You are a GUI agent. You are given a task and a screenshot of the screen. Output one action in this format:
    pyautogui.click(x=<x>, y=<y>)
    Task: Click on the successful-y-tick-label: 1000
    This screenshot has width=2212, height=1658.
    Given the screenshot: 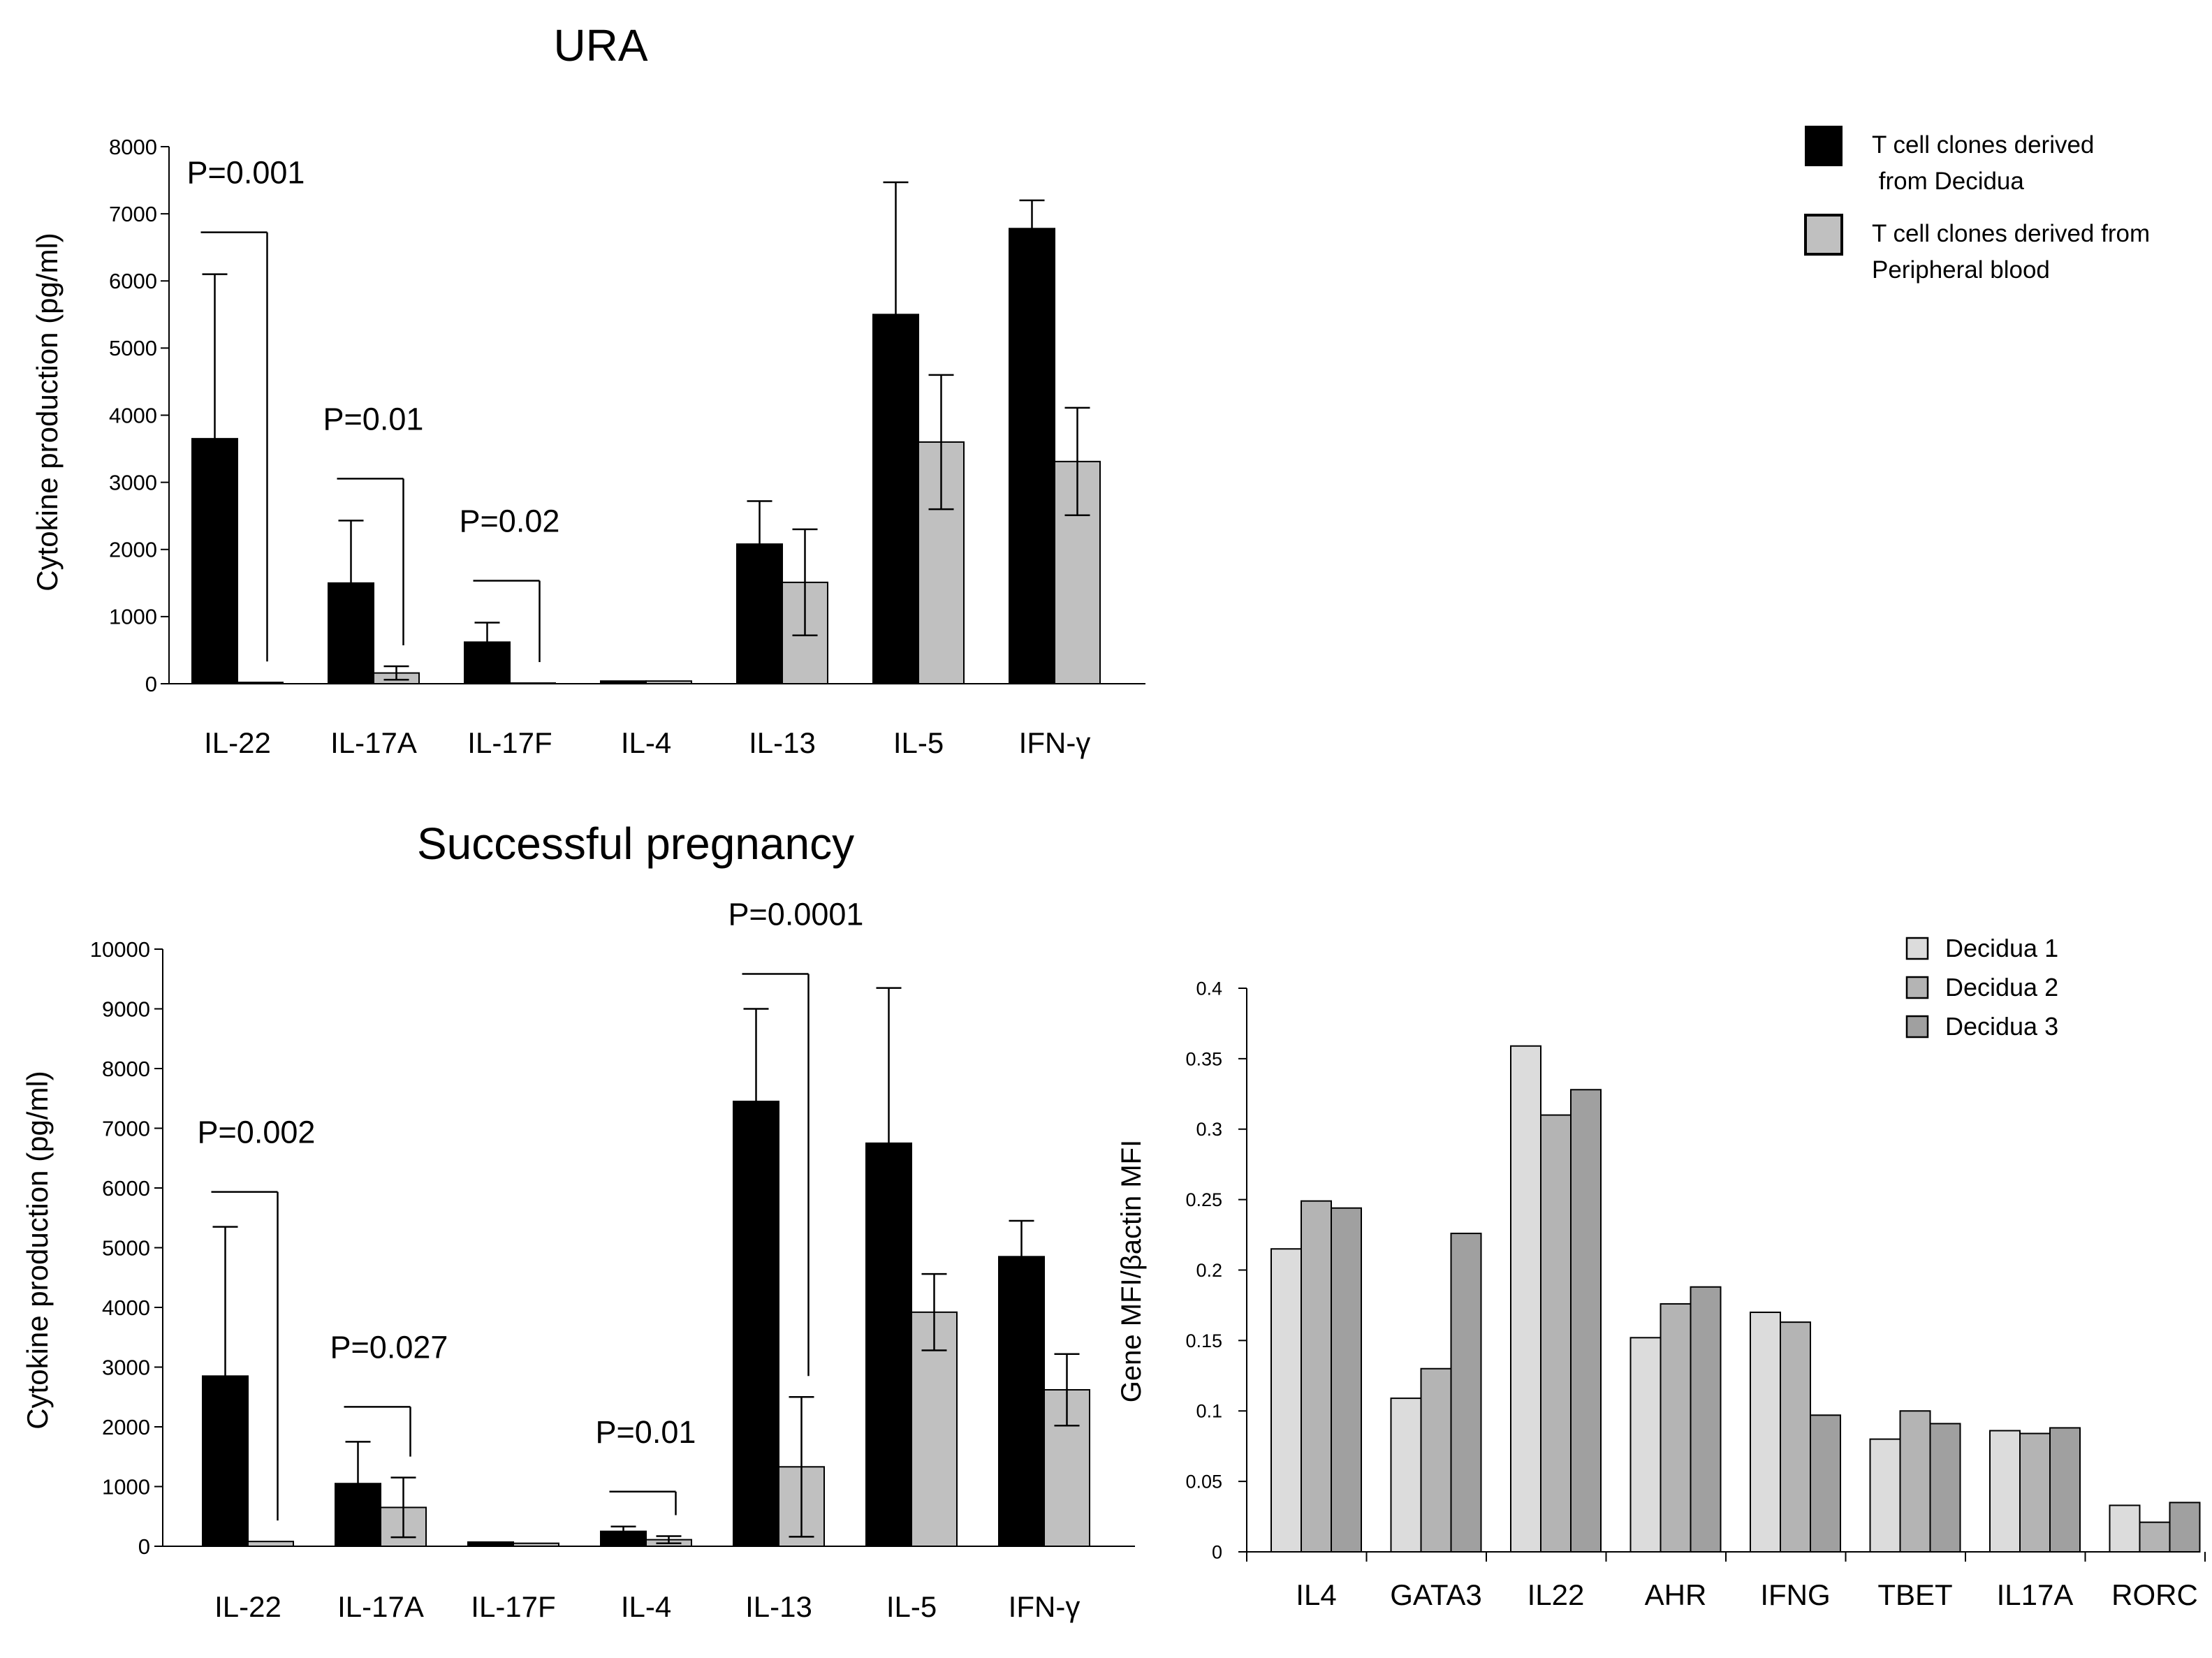 What is the action you would take?
    pyautogui.click(x=126, y=1486)
    